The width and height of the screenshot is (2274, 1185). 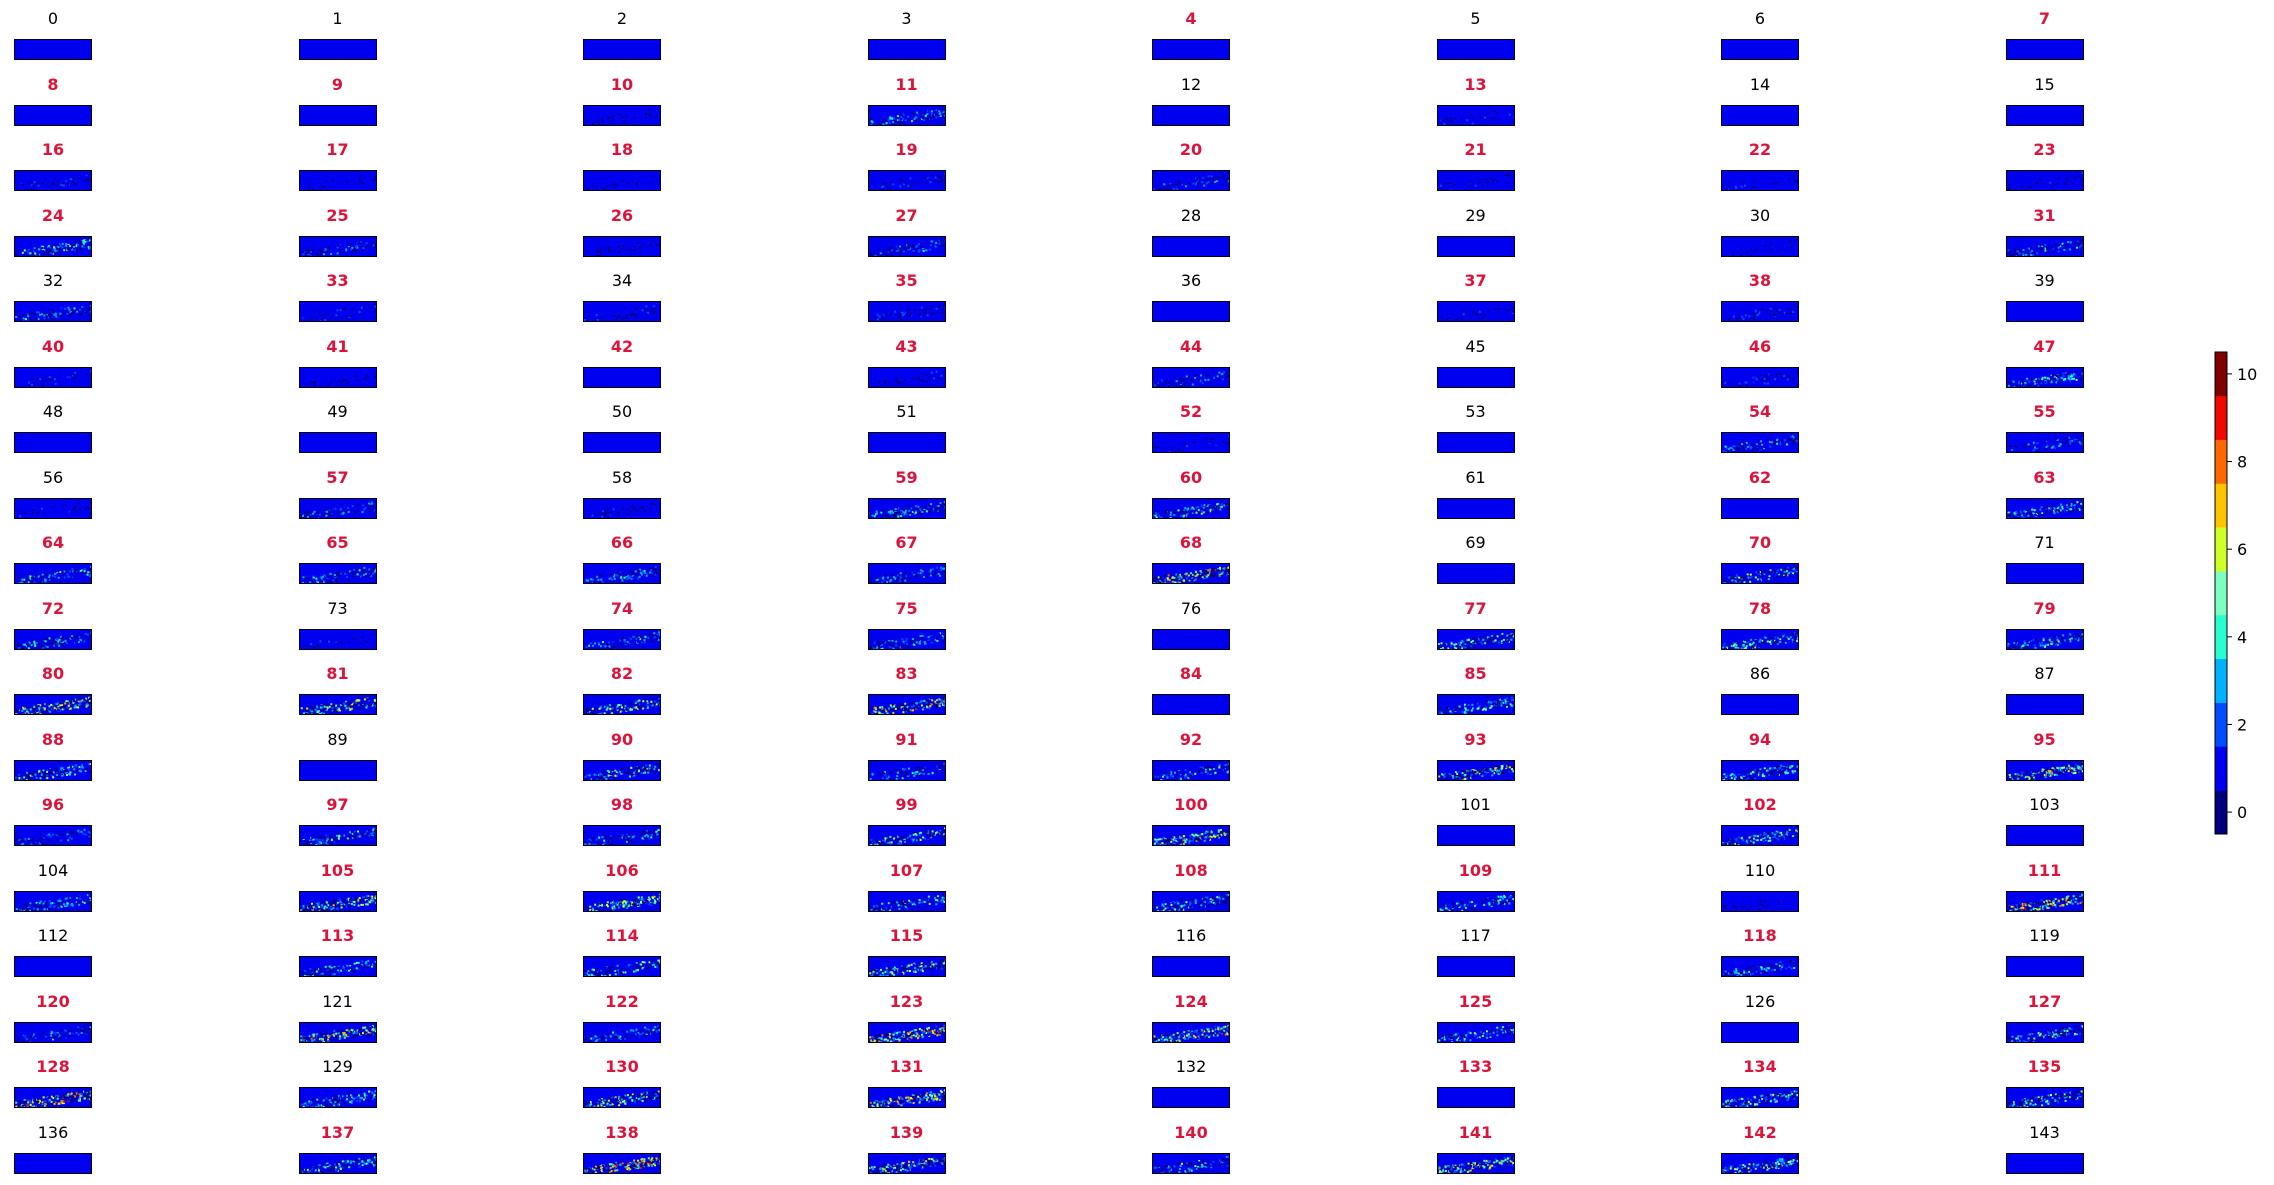 What do you see at coordinates (2044, 346) in the screenshot?
I see `panel-title: 47` at bounding box center [2044, 346].